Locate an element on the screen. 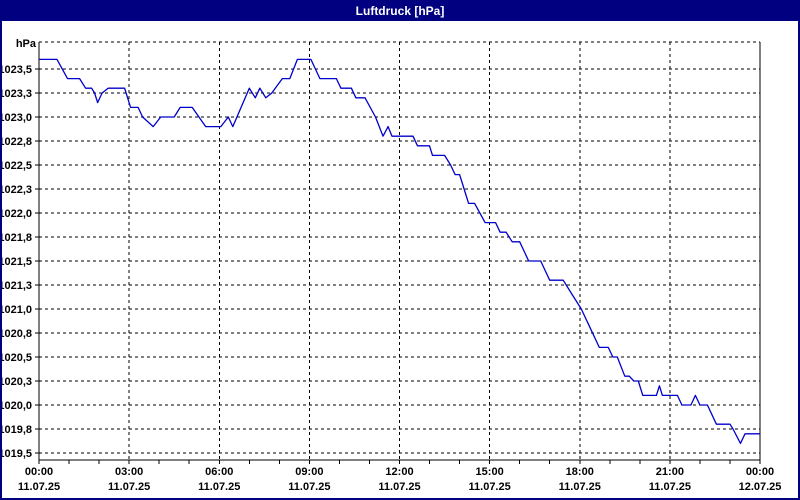 This screenshot has width=800, height=500. y-tick-label: 1019,5 is located at coordinates (16, 454).